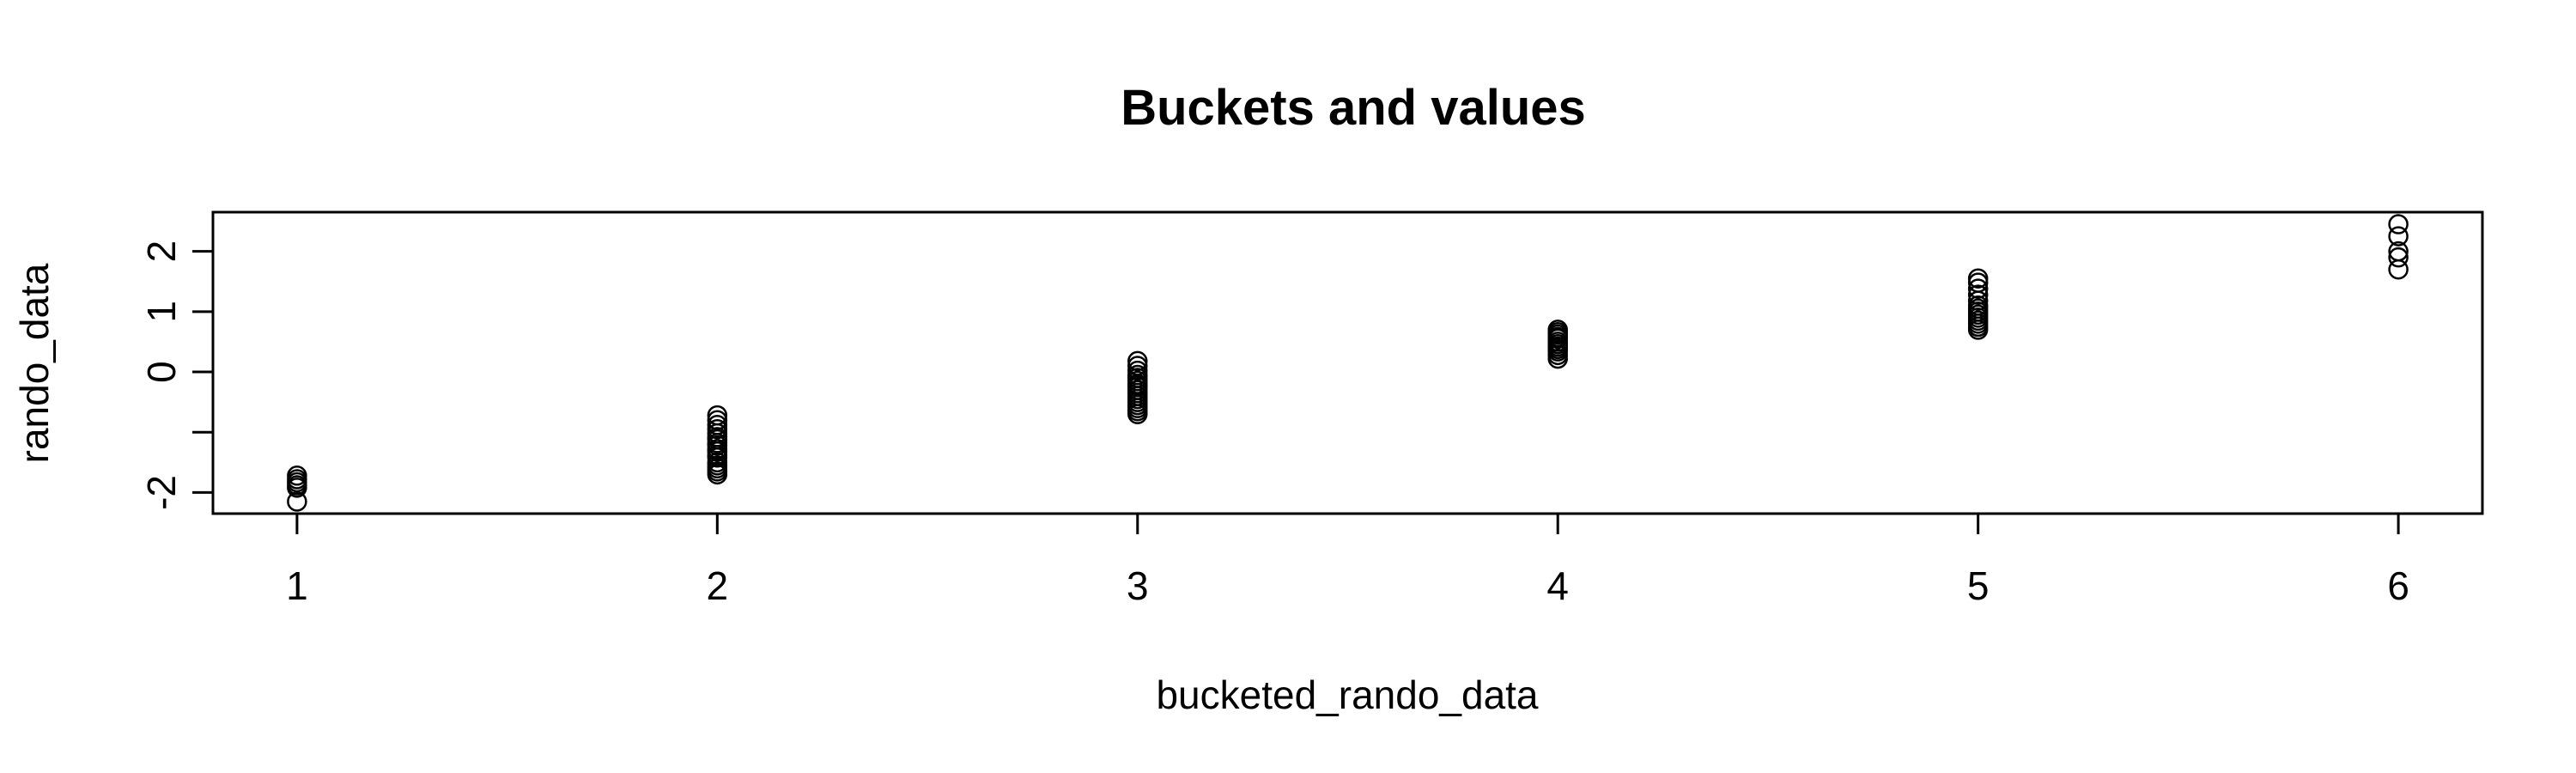  What do you see at coordinates (161, 312) in the screenshot?
I see `y-tick-label-1: 1` at bounding box center [161, 312].